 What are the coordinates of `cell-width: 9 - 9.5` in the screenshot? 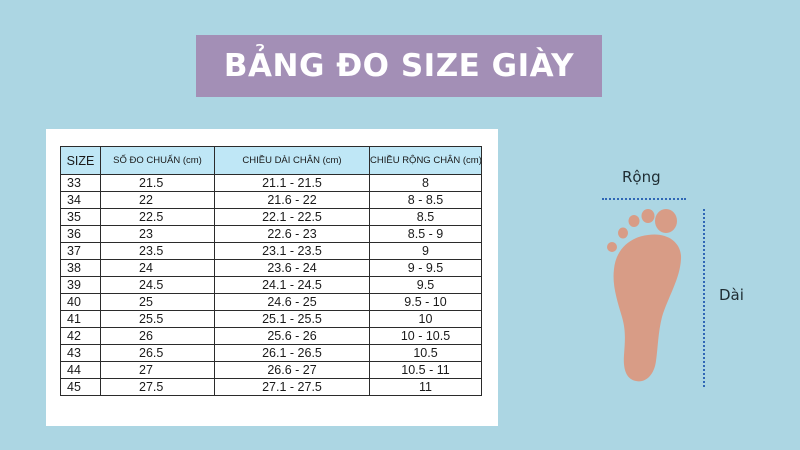 It's located at (425, 268).